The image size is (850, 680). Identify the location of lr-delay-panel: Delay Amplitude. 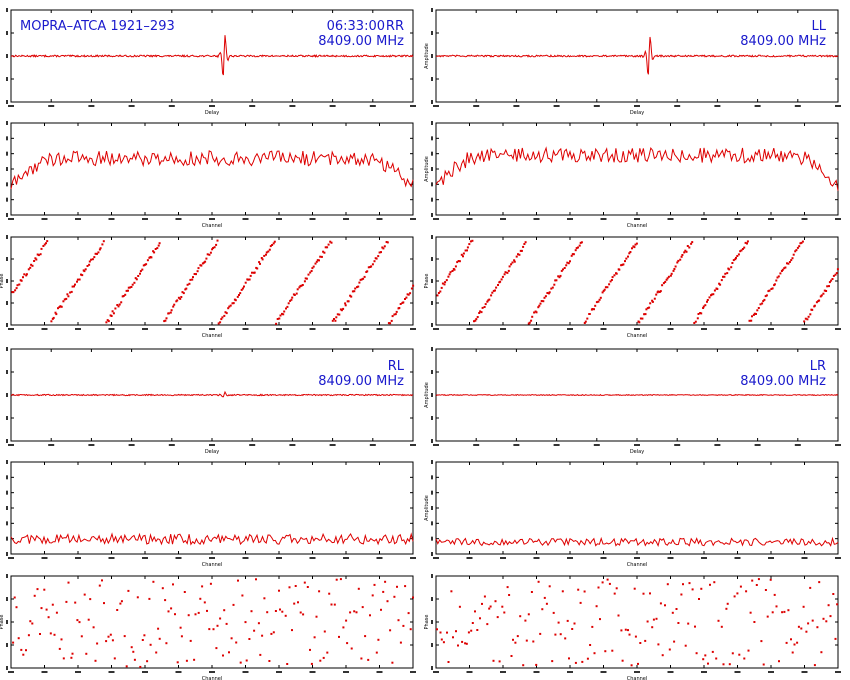
(632, 401).